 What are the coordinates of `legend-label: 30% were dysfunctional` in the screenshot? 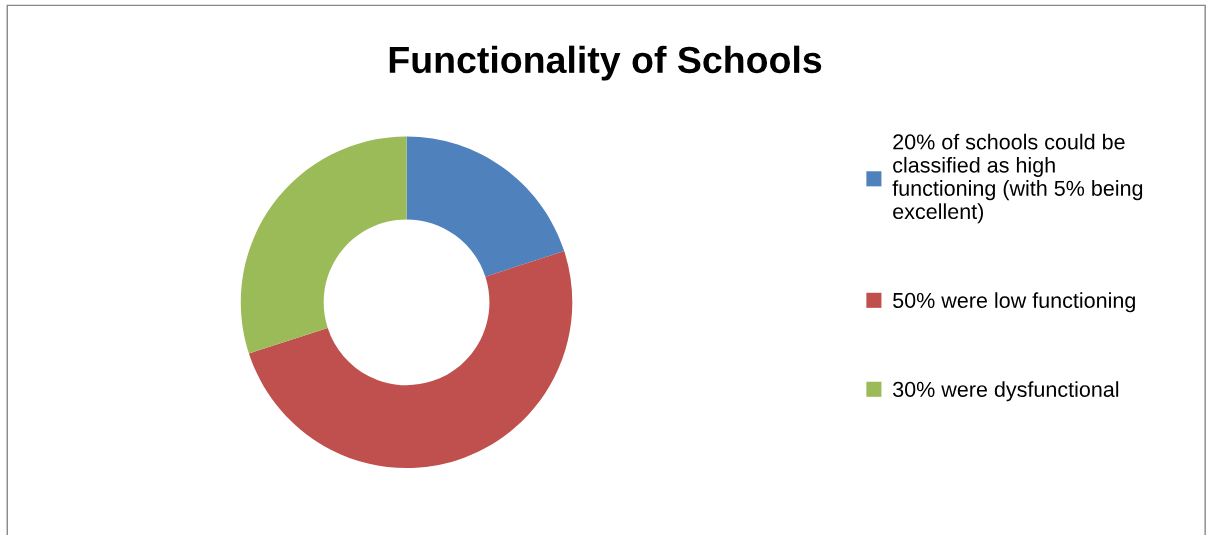 It's located at (1006, 391).